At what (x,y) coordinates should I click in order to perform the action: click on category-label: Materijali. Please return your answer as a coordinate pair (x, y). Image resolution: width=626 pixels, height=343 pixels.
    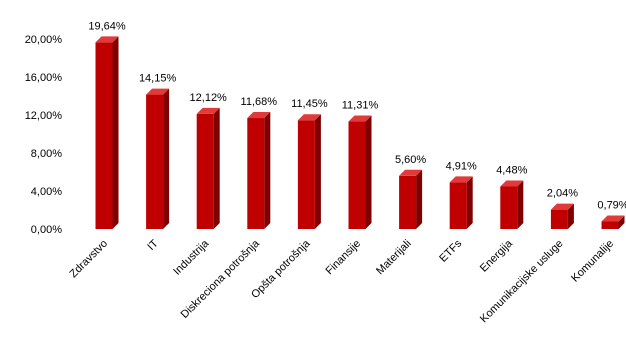
    Looking at the image, I should click on (394, 258).